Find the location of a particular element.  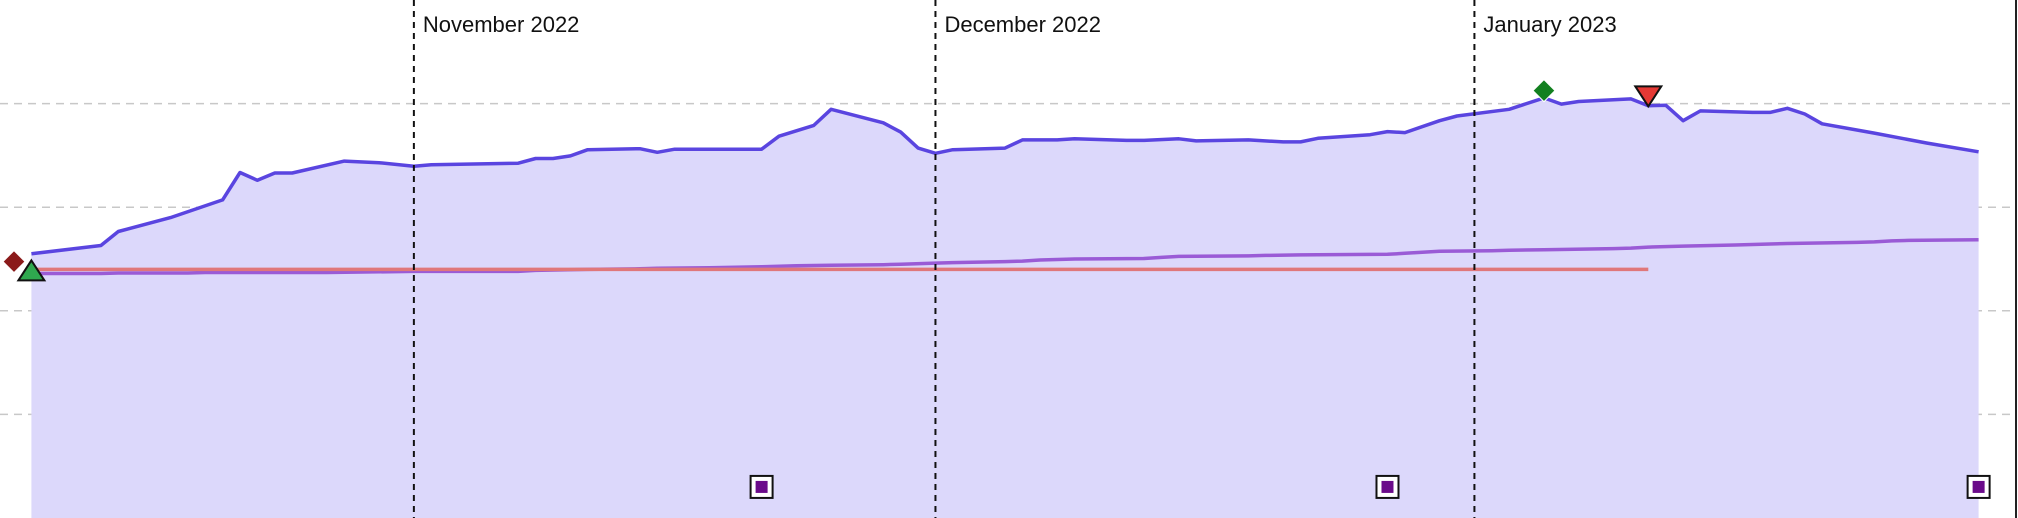

marker-5-square is located at coordinates (761, 486).